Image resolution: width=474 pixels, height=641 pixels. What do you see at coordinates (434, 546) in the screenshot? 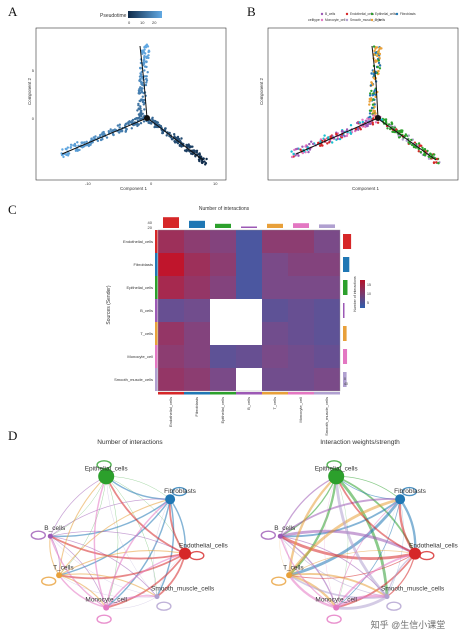
I see `network-node-label: Endothelial_cells` at bounding box center [434, 546].